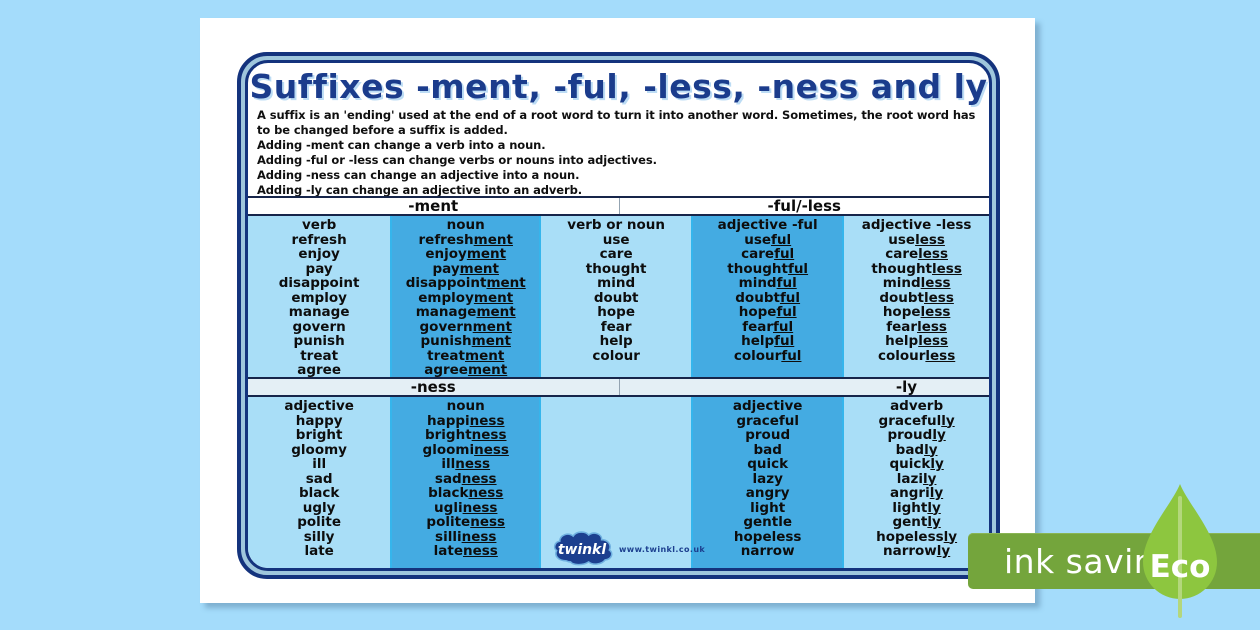  What do you see at coordinates (916, 507) in the screenshot?
I see `word: lightly` at bounding box center [916, 507].